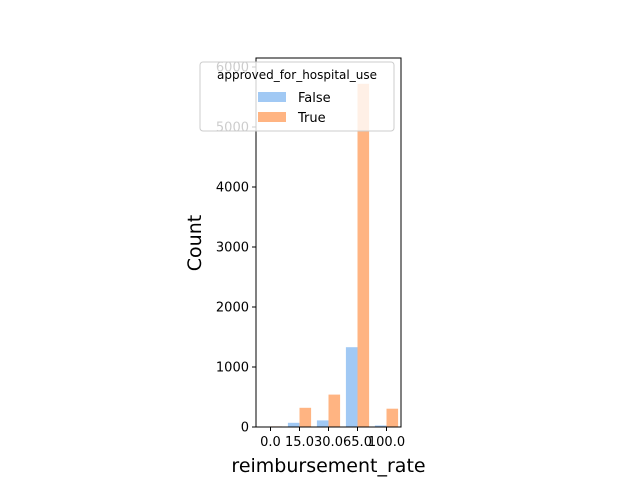 The width and height of the screenshot is (640, 480). I want to click on x-tick-label: 30.0, so click(328, 442).